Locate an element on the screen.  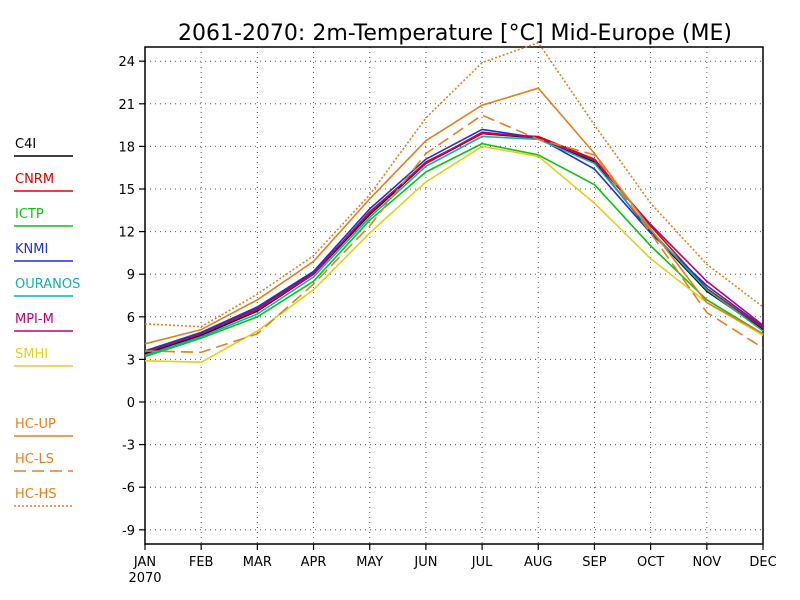
x-axis-year-label: 2070 is located at coordinates (144, 578).